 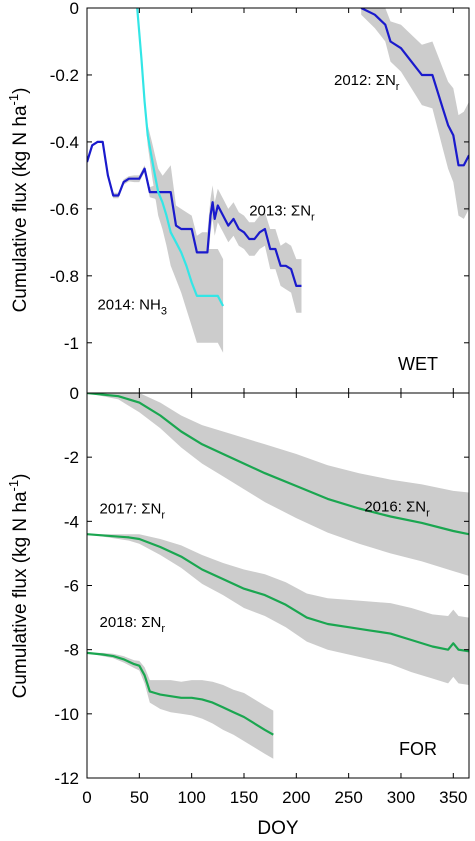 I want to click on series-annotation: 2017: ΣNr, so click(x=133, y=510).